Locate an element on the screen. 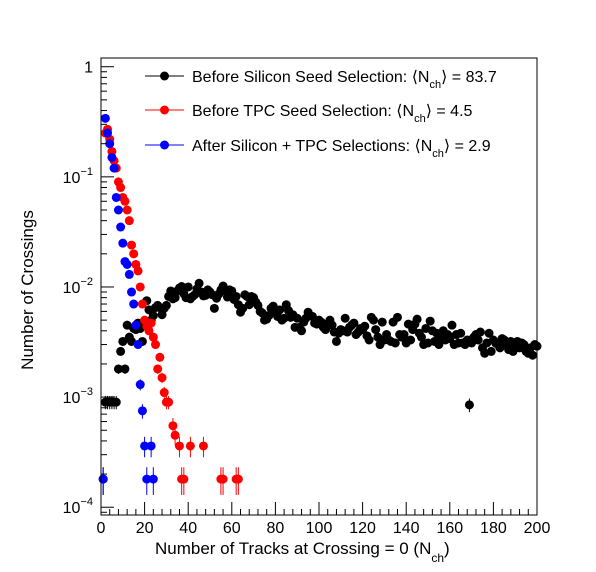 This screenshot has height=572, width=596. y-tick-label: 10⁻¹ is located at coordinates (78, 176).